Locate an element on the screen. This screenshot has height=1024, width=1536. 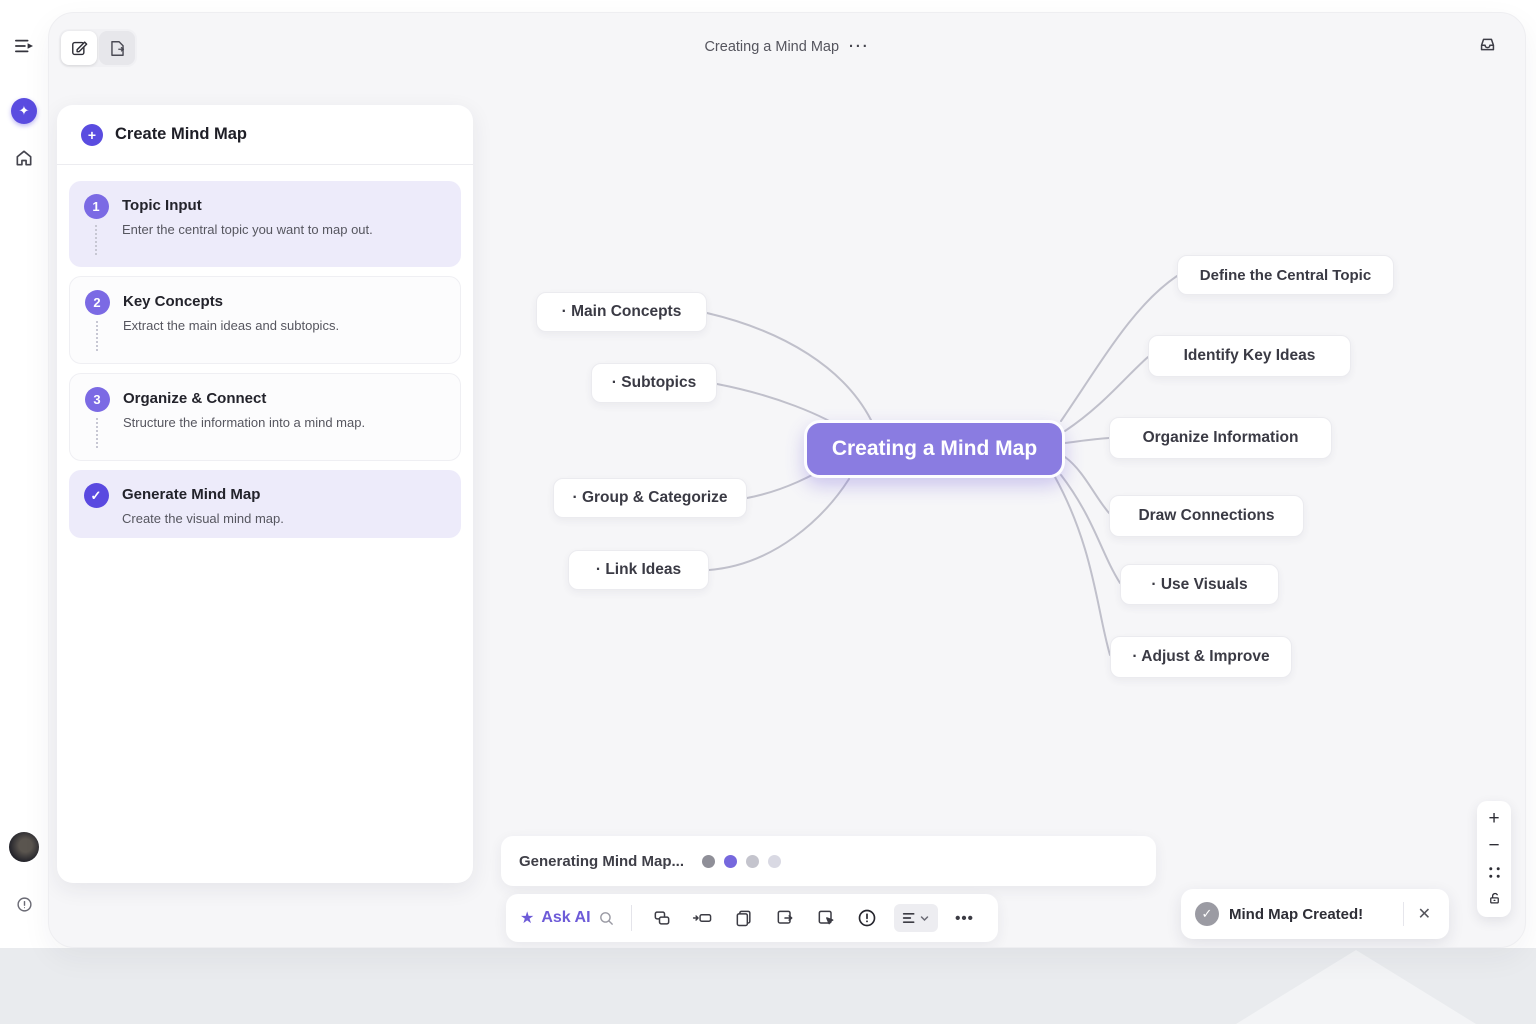
zoom-in-button: + is located at coordinates (1494, 818).